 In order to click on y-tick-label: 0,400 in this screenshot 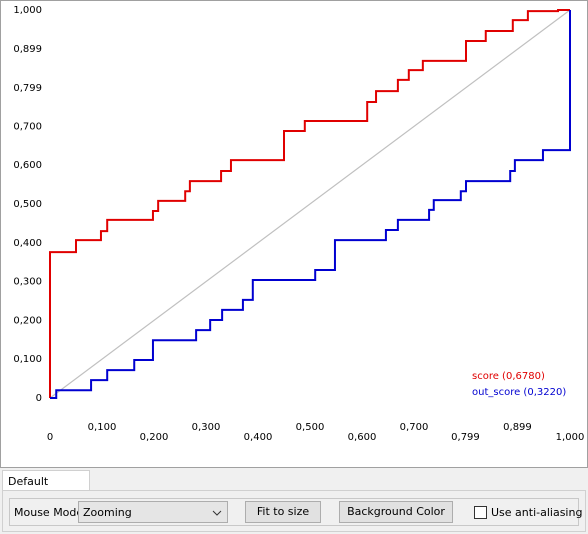, I will do `click(27, 243)`.